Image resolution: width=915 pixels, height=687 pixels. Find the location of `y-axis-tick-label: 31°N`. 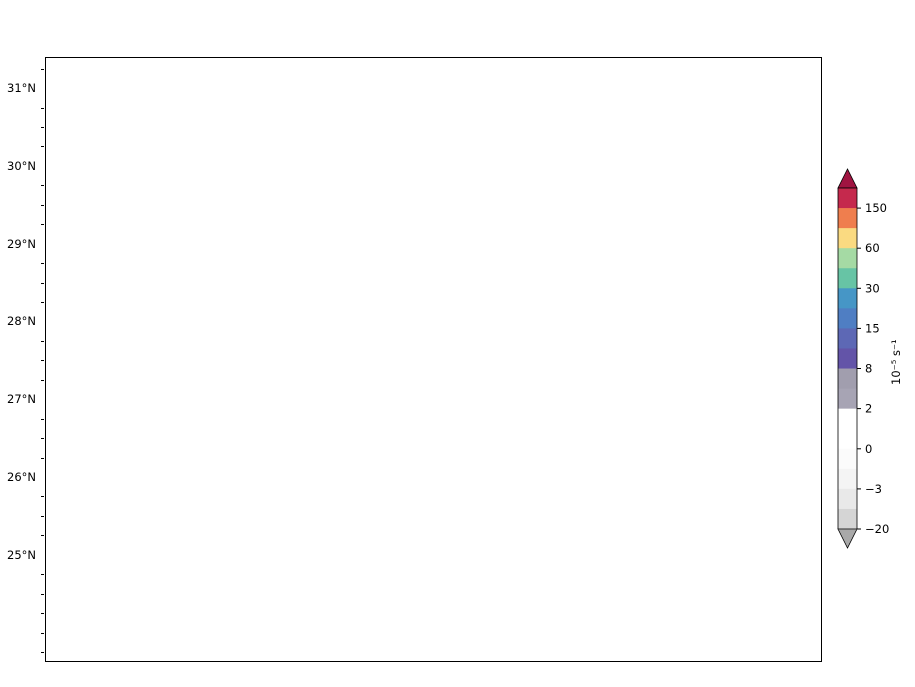

y-axis-tick-label: 31°N is located at coordinates (21, 88).